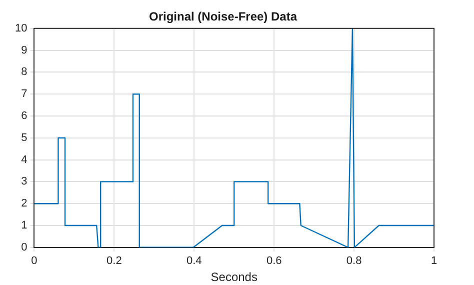 This screenshot has width=474, height=285. What do you see at coordinates (34, 261) in the screenshot?
I see `x-tick-label: 0` at bounding box center [34, 261].